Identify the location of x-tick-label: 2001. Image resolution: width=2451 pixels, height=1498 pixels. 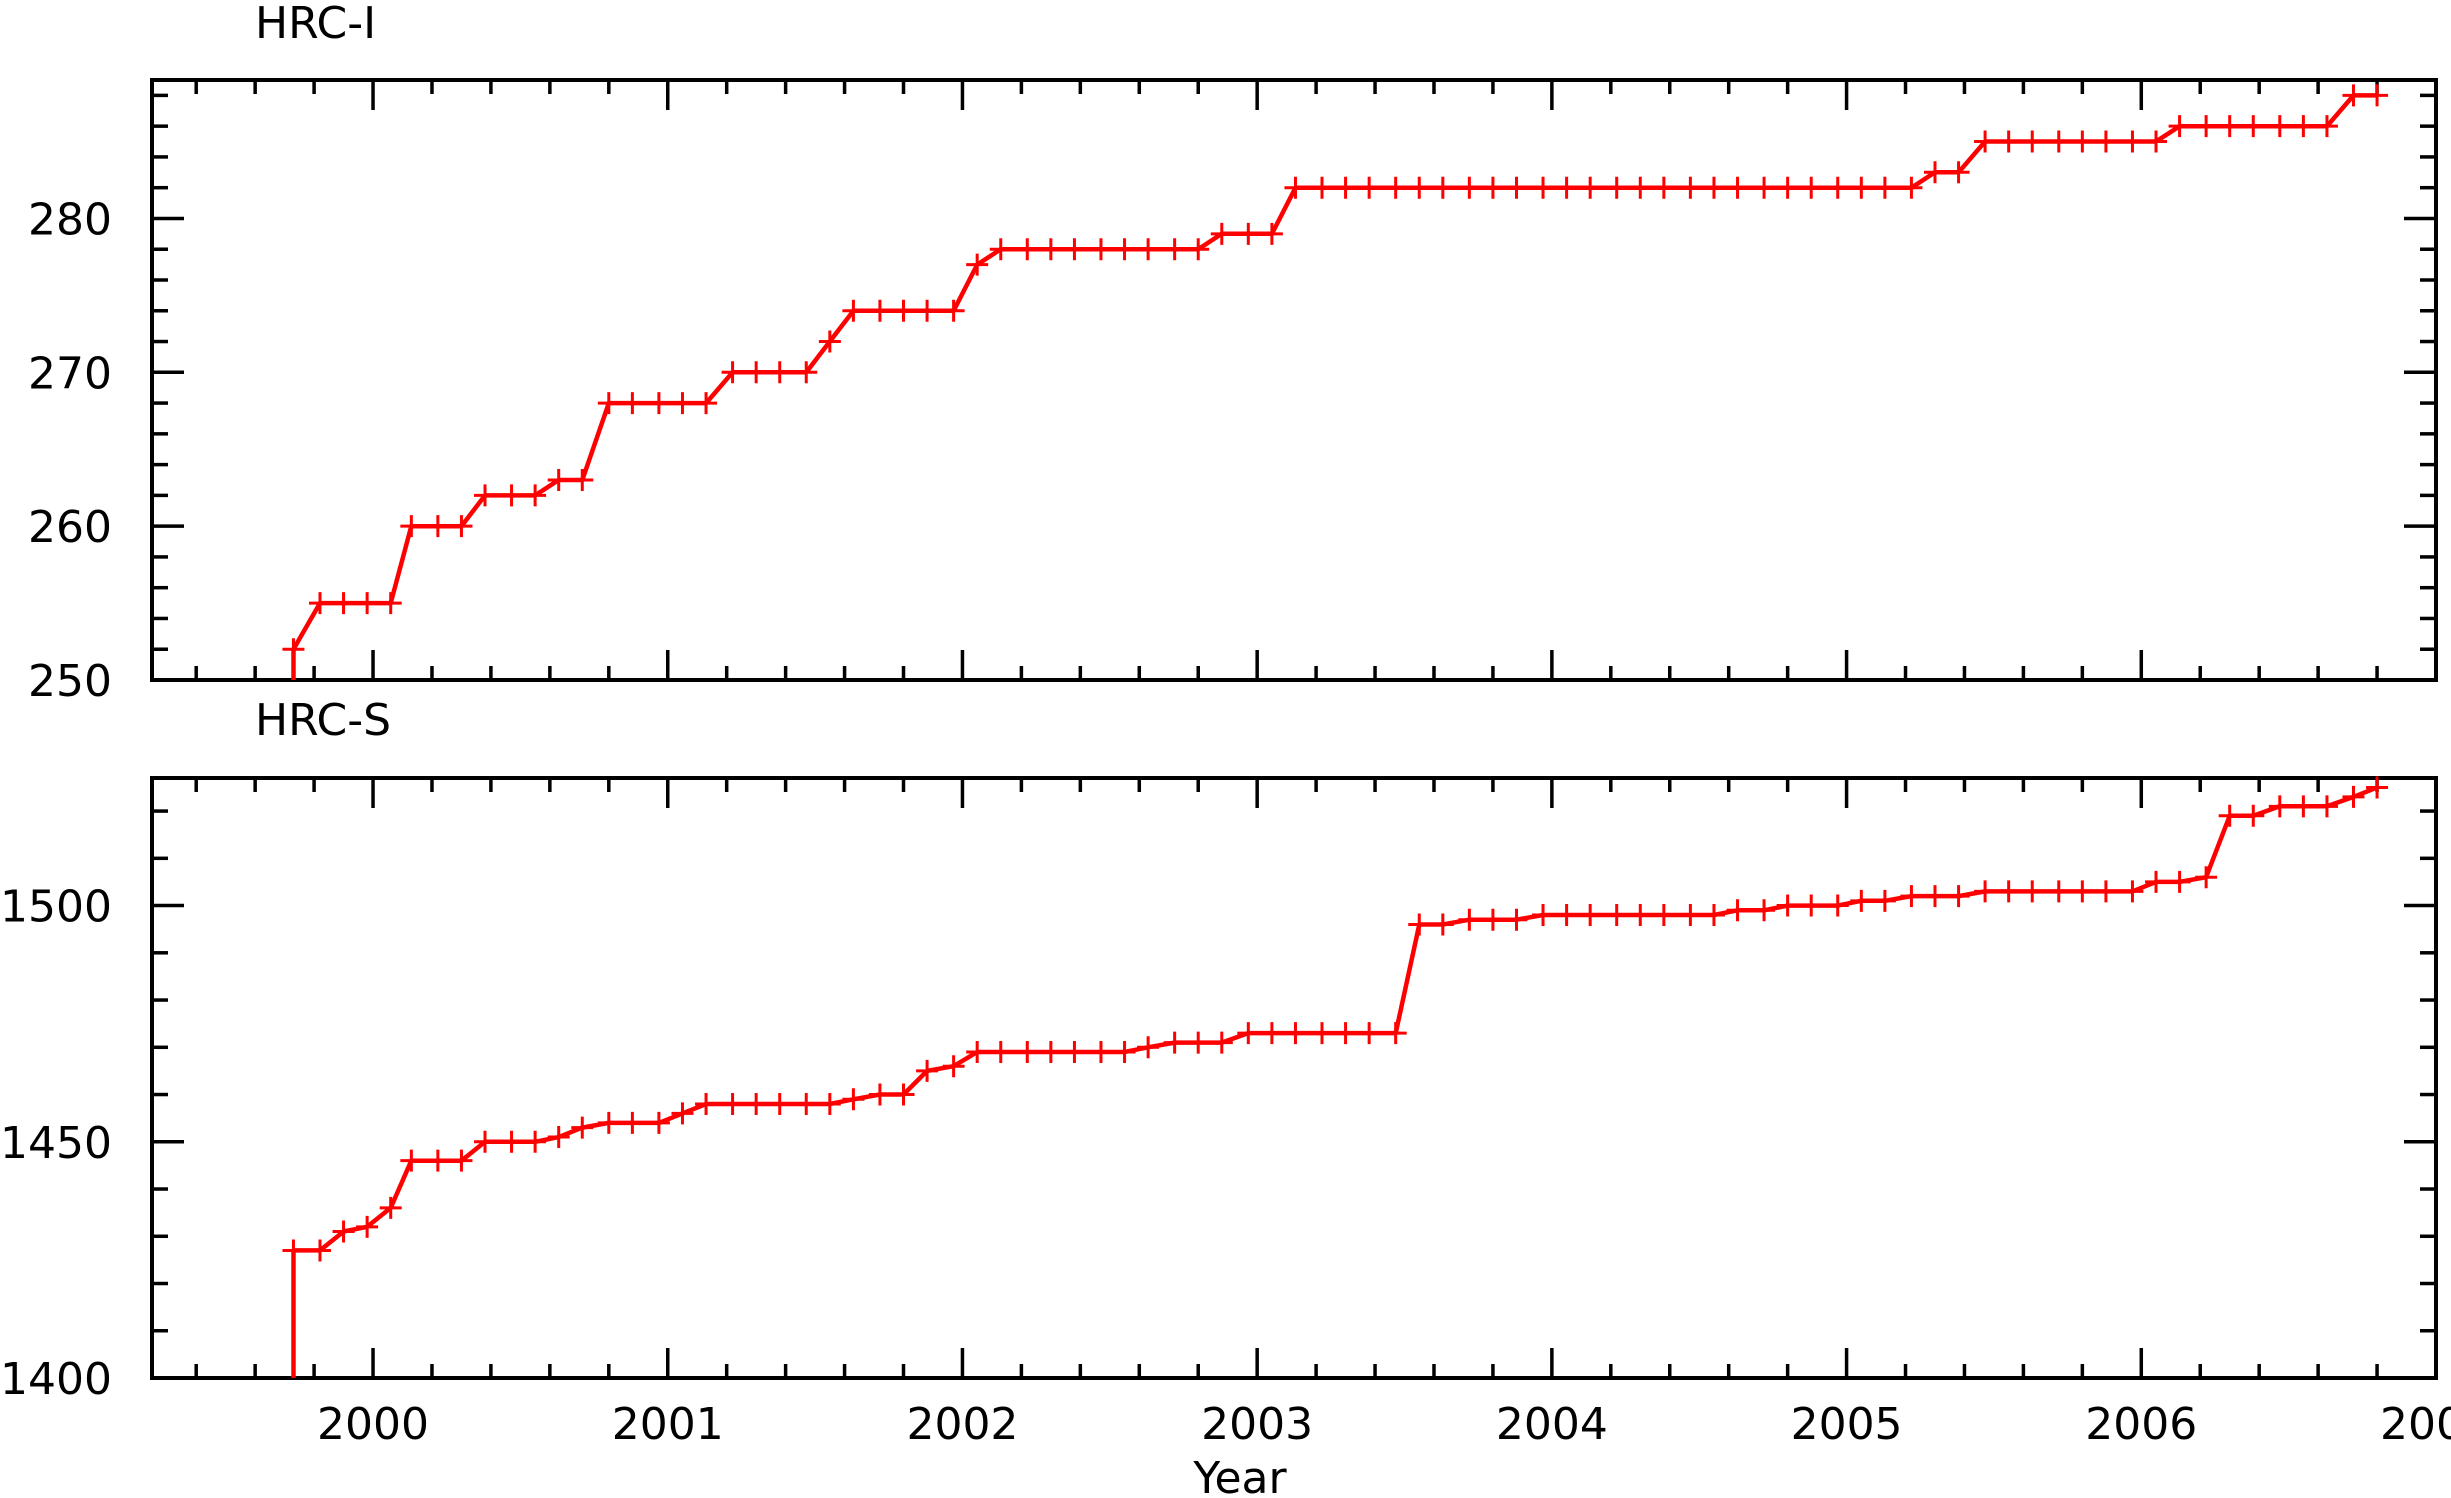
(668, 1424).